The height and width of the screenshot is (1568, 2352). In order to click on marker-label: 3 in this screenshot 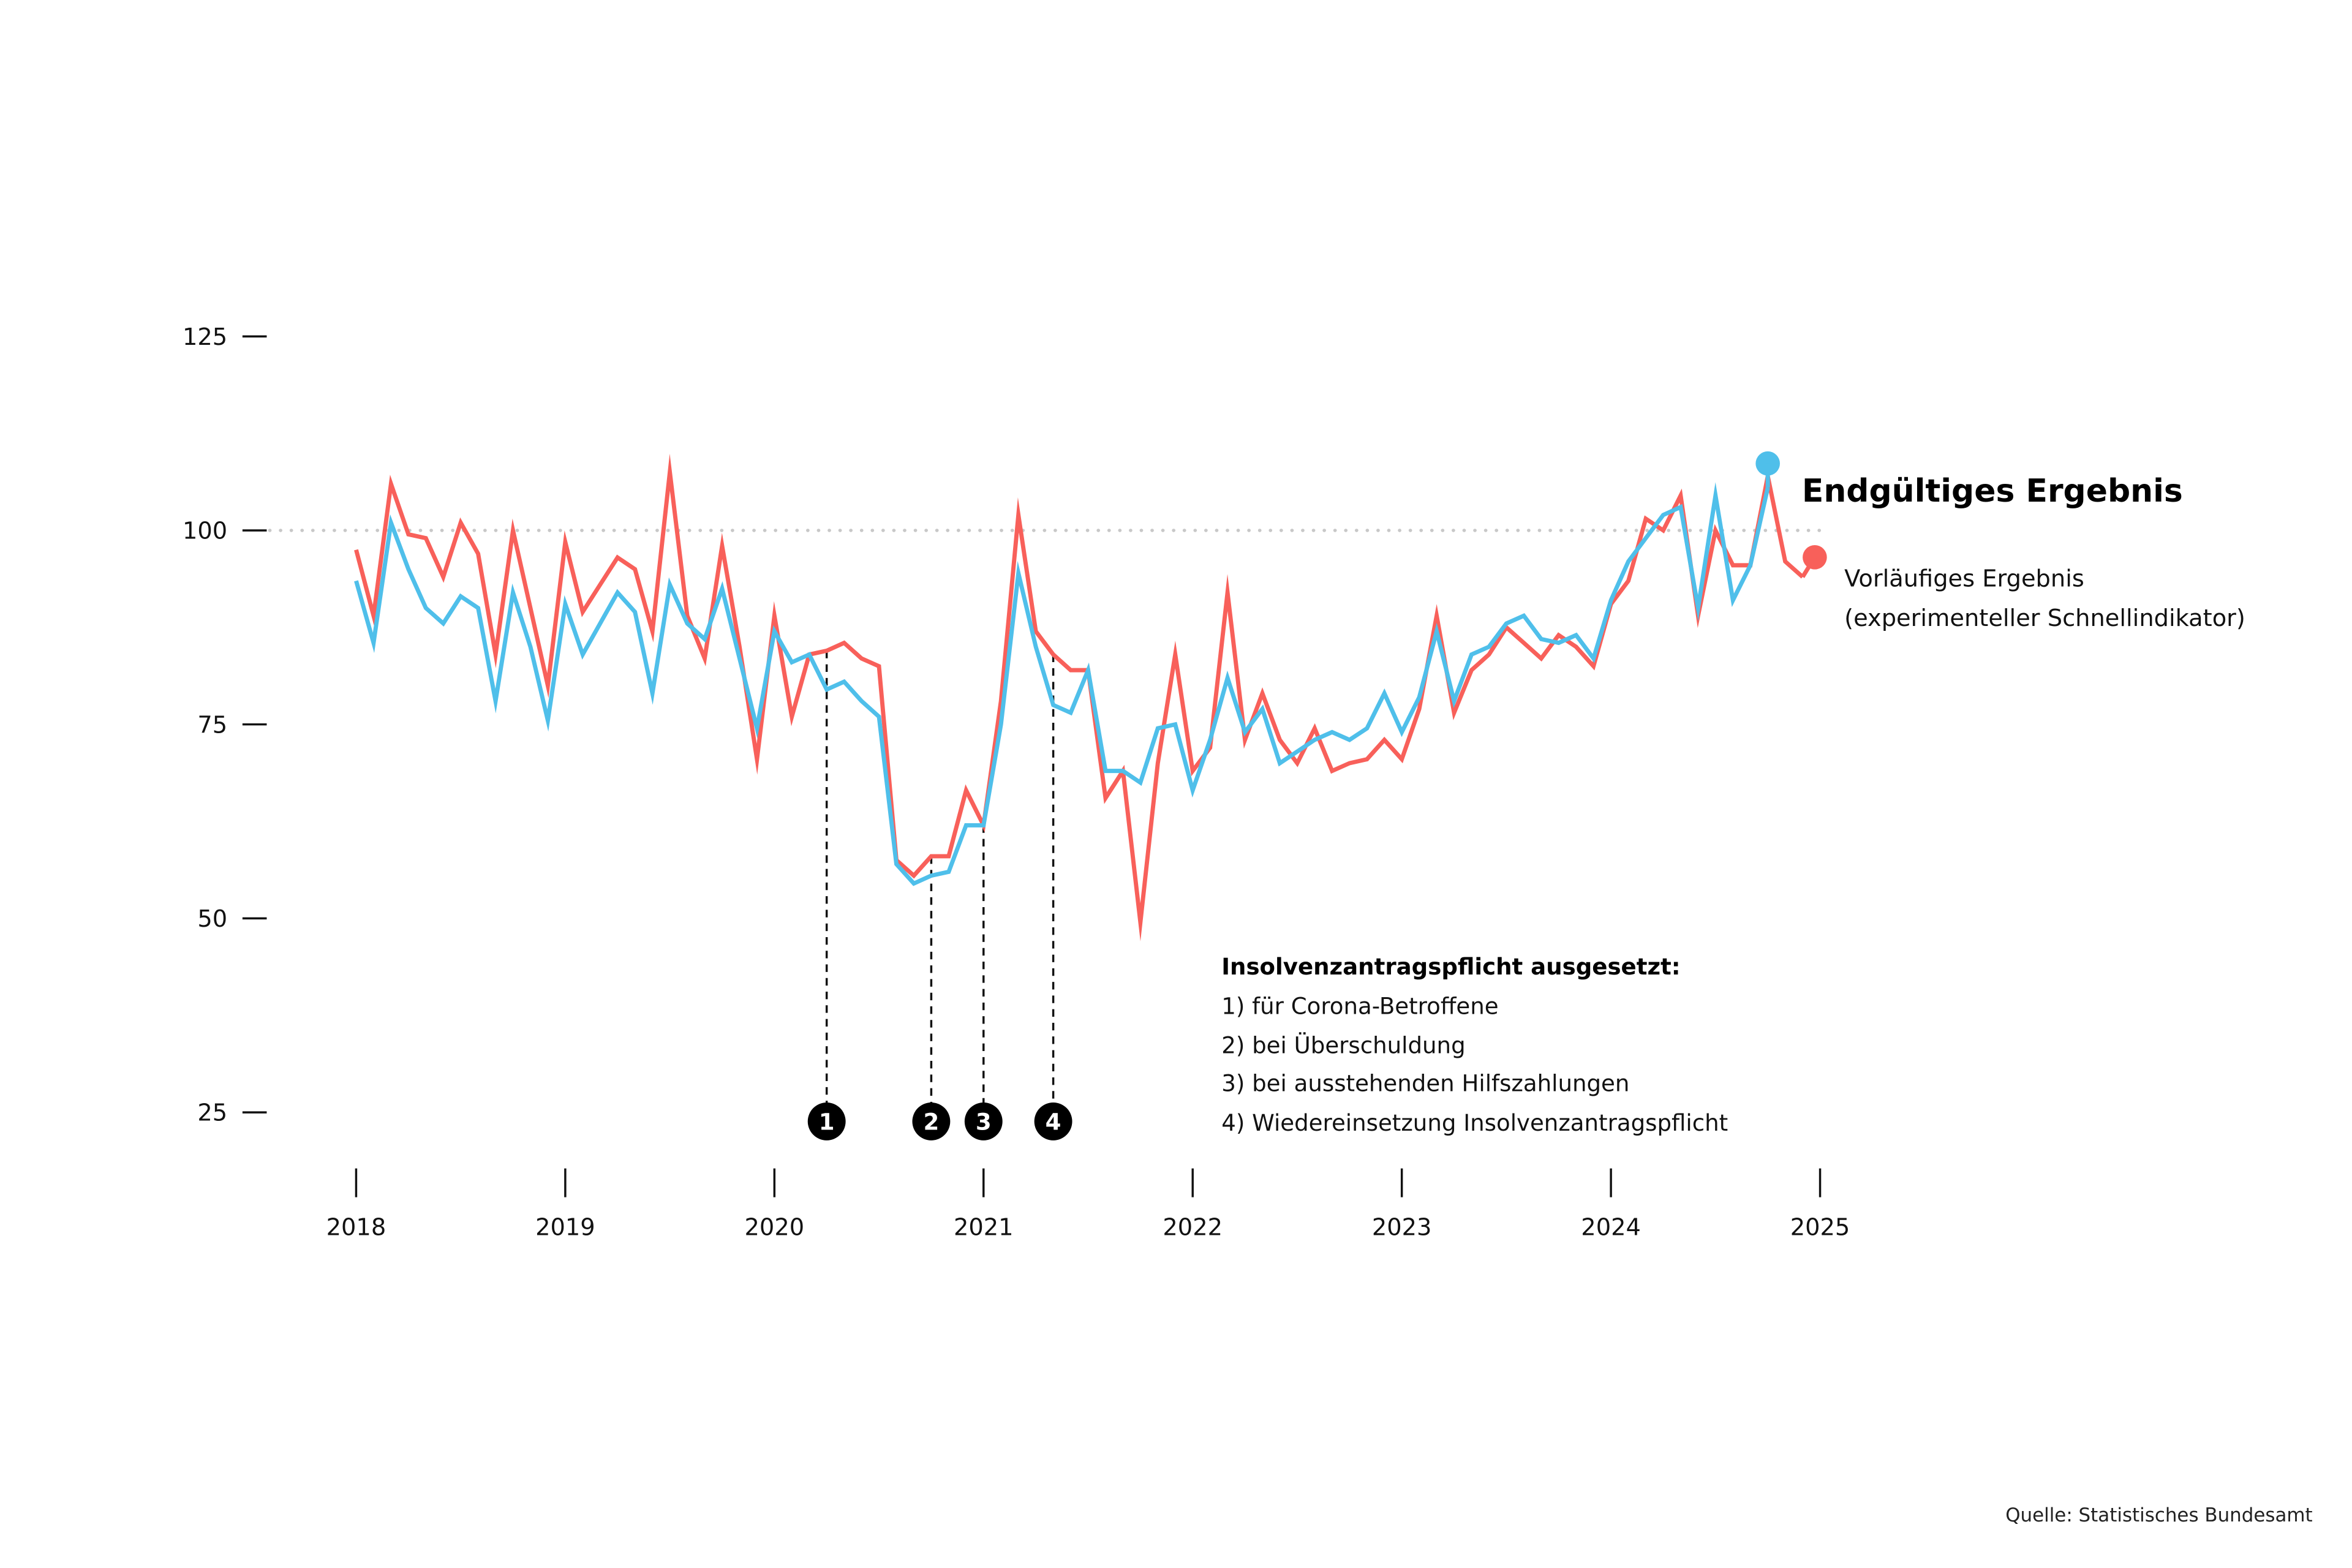, I will do `click(984, 1123)`.